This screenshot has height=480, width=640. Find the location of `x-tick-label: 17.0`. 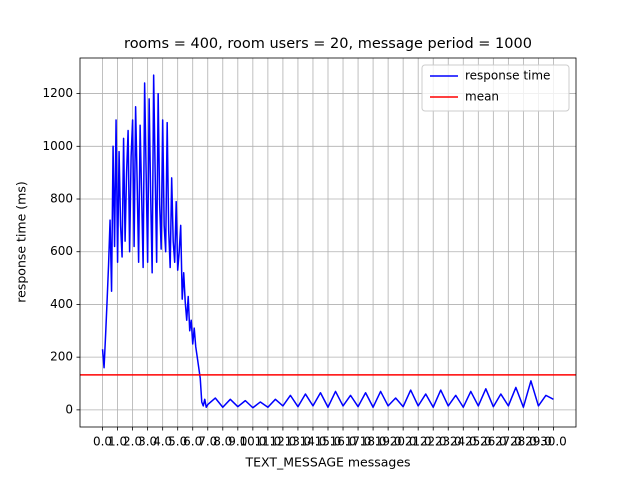

x-tick-label: 17.0 is located at coordinates (358, 442).